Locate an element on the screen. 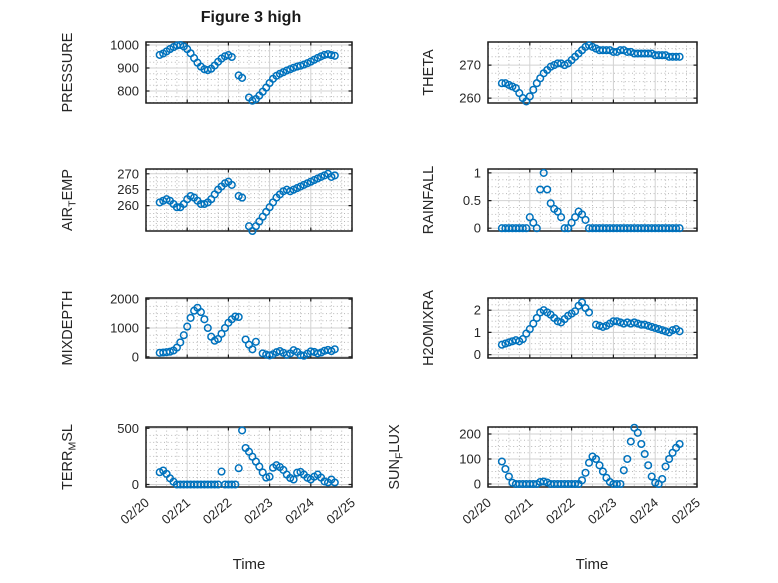  plot-area is located at coordinates (592, 72).